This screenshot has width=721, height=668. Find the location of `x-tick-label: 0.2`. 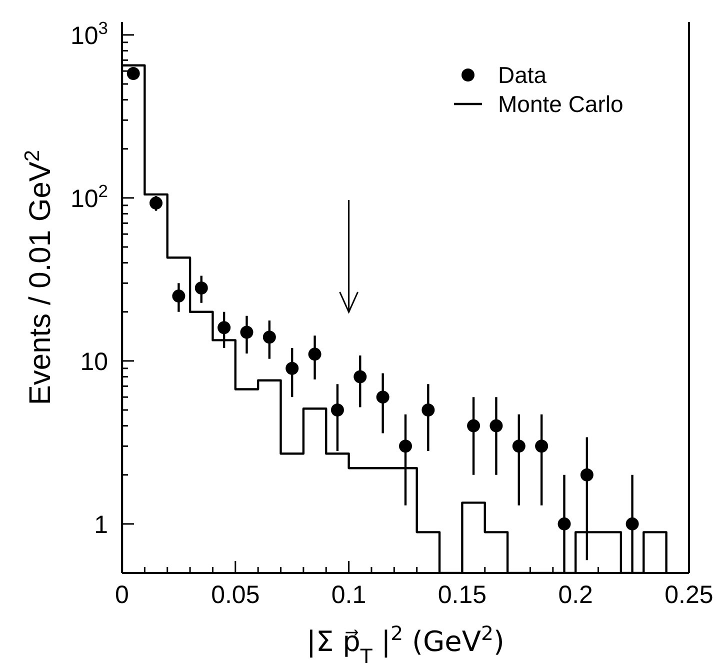

x-tick-label: 0.2 is located at coordinates (575, 595).